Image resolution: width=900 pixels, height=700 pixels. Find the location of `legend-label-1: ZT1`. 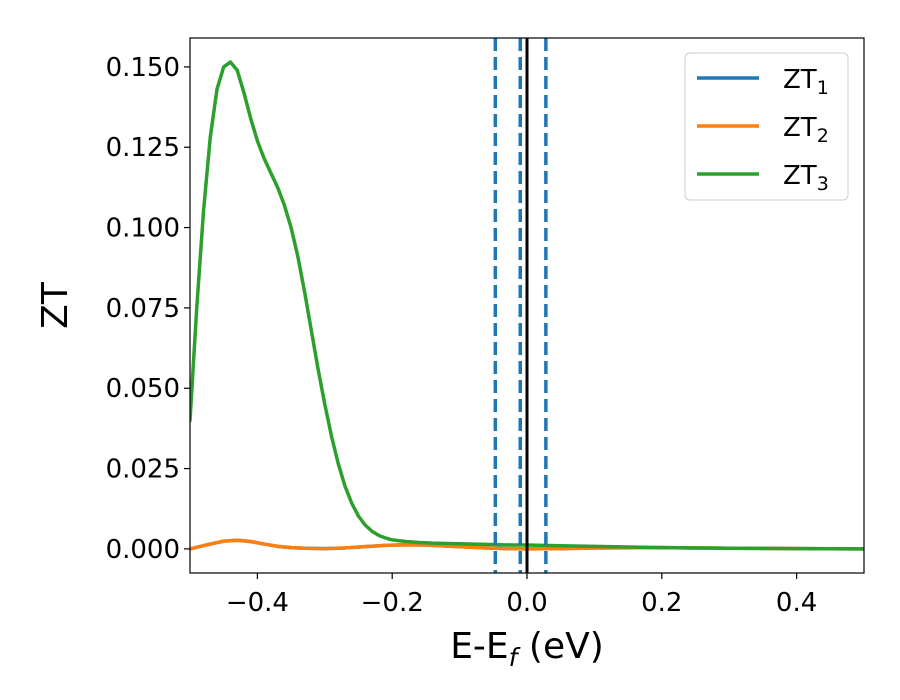

legend-label-1: ZT1 is located at coordinates (806, 82).